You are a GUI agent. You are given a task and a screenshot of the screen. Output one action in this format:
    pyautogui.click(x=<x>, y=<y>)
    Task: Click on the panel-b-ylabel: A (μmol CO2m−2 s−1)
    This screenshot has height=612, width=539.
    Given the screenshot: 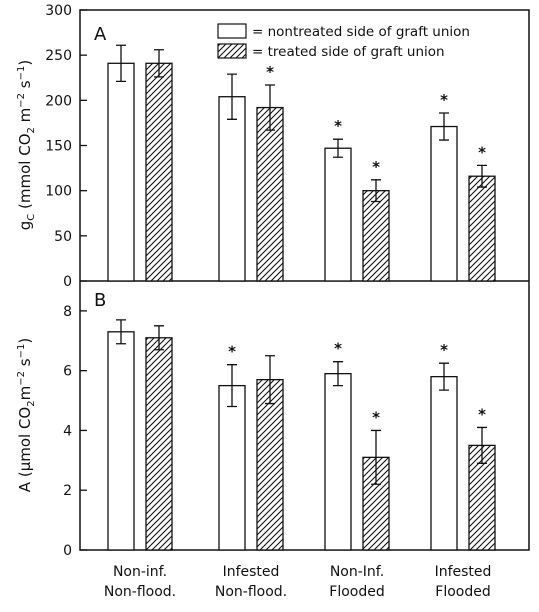 What is the action you would take?
    pyautogui.click(x=26, y=415)
    